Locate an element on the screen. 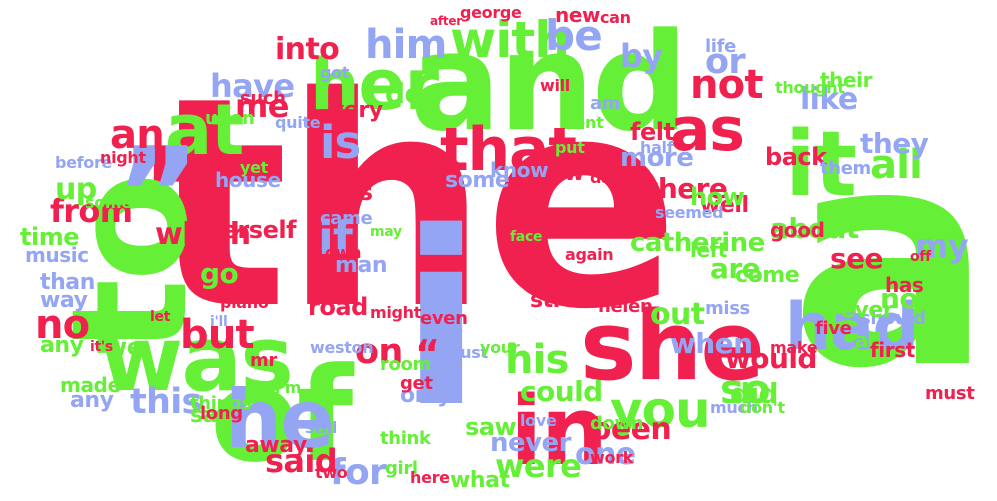 Image resolution: width=997 pixels, height=501 pixels. cloud-word: george is located at coordinates (491, 12).